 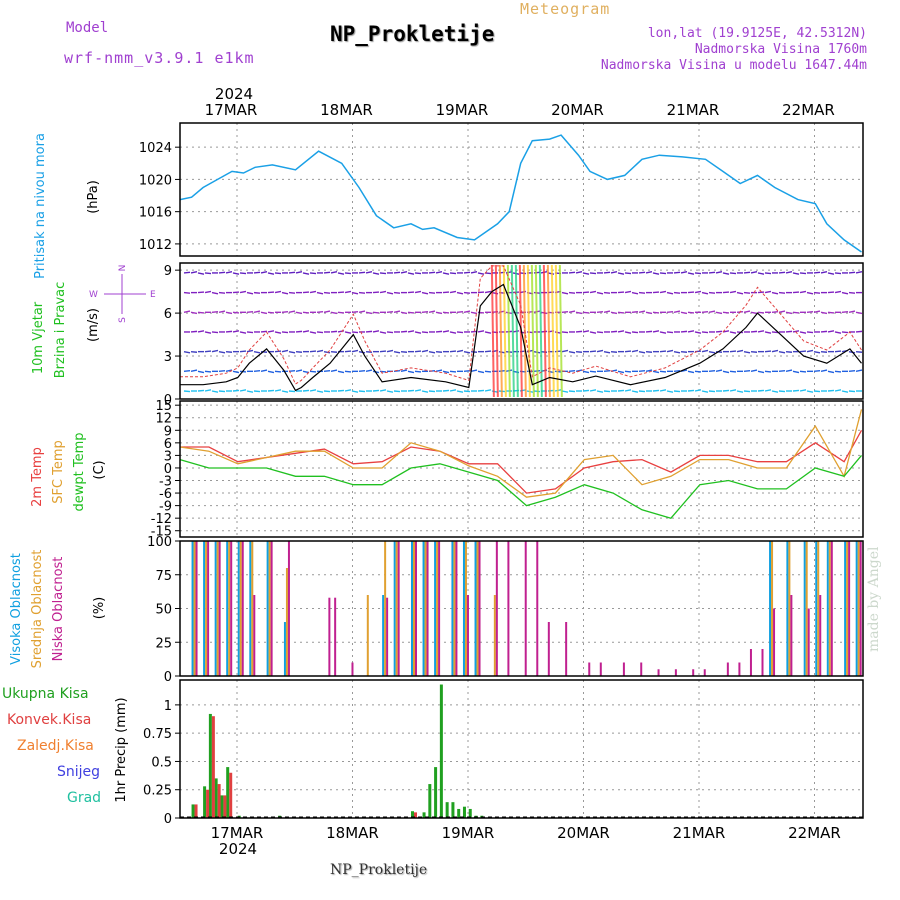 What do you see at coordinates (161, 519) in the screenshot?
I see `y-tick-label: -12` at bounding box center [161, 519].